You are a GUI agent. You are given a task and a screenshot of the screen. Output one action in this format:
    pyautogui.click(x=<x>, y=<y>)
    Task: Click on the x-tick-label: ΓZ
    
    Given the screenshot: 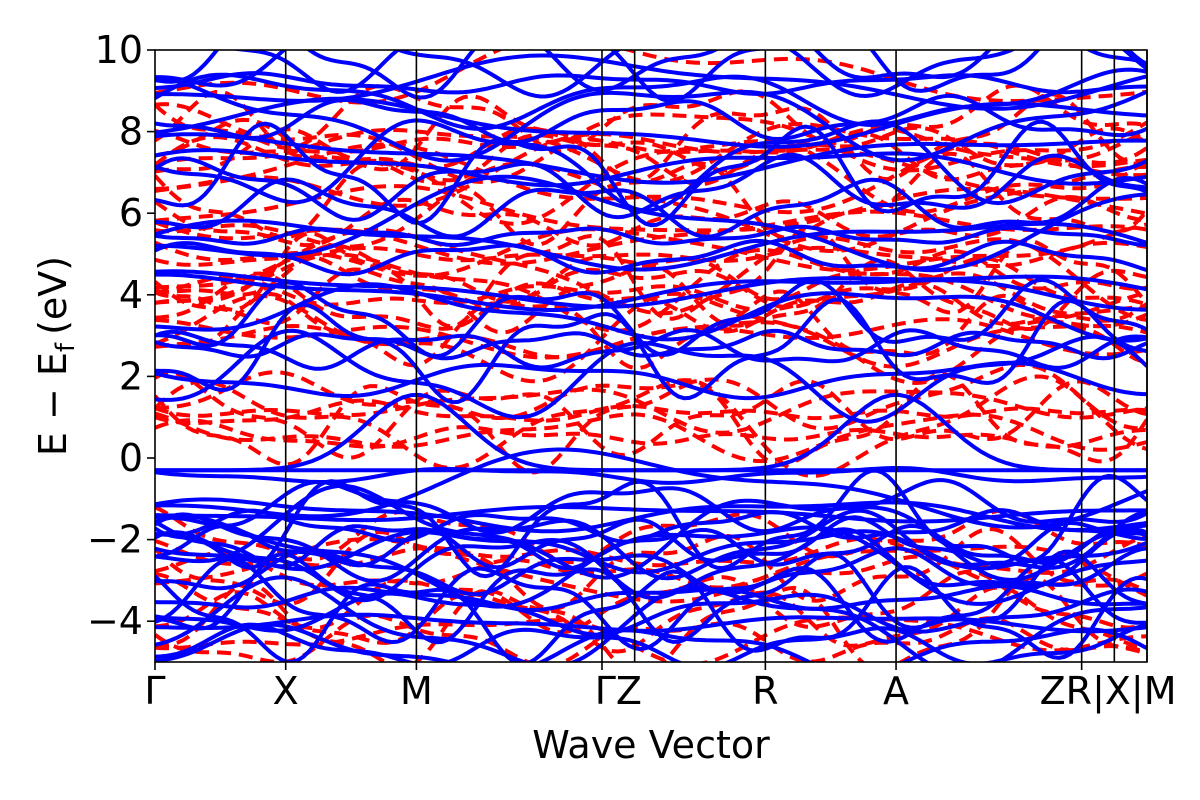 What is the action you would take?
    pyautogui.click(x=618, y=691)
    